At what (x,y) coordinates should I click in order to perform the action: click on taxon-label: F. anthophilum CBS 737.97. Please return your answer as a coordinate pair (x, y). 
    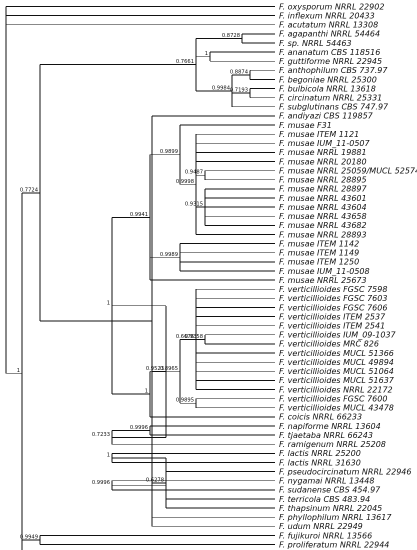
    Looking at the image, I should click on (333, 70).